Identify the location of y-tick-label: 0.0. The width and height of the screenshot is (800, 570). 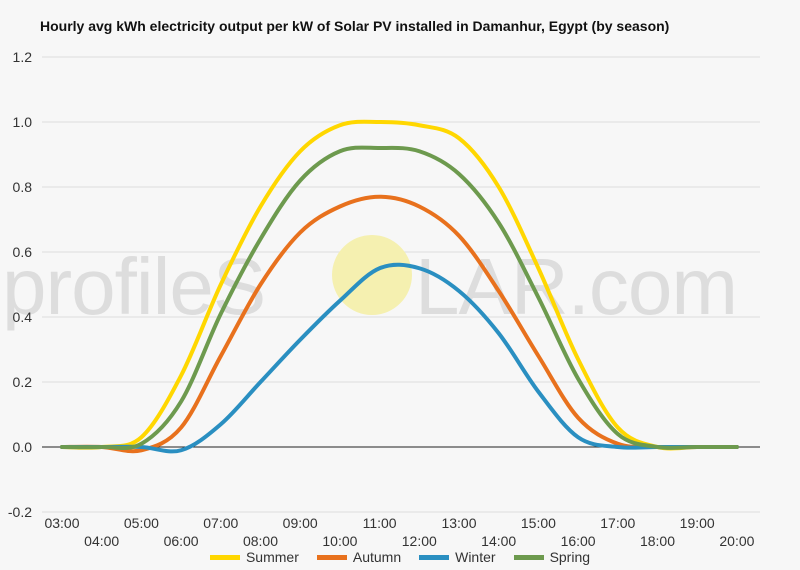
(23, 447).